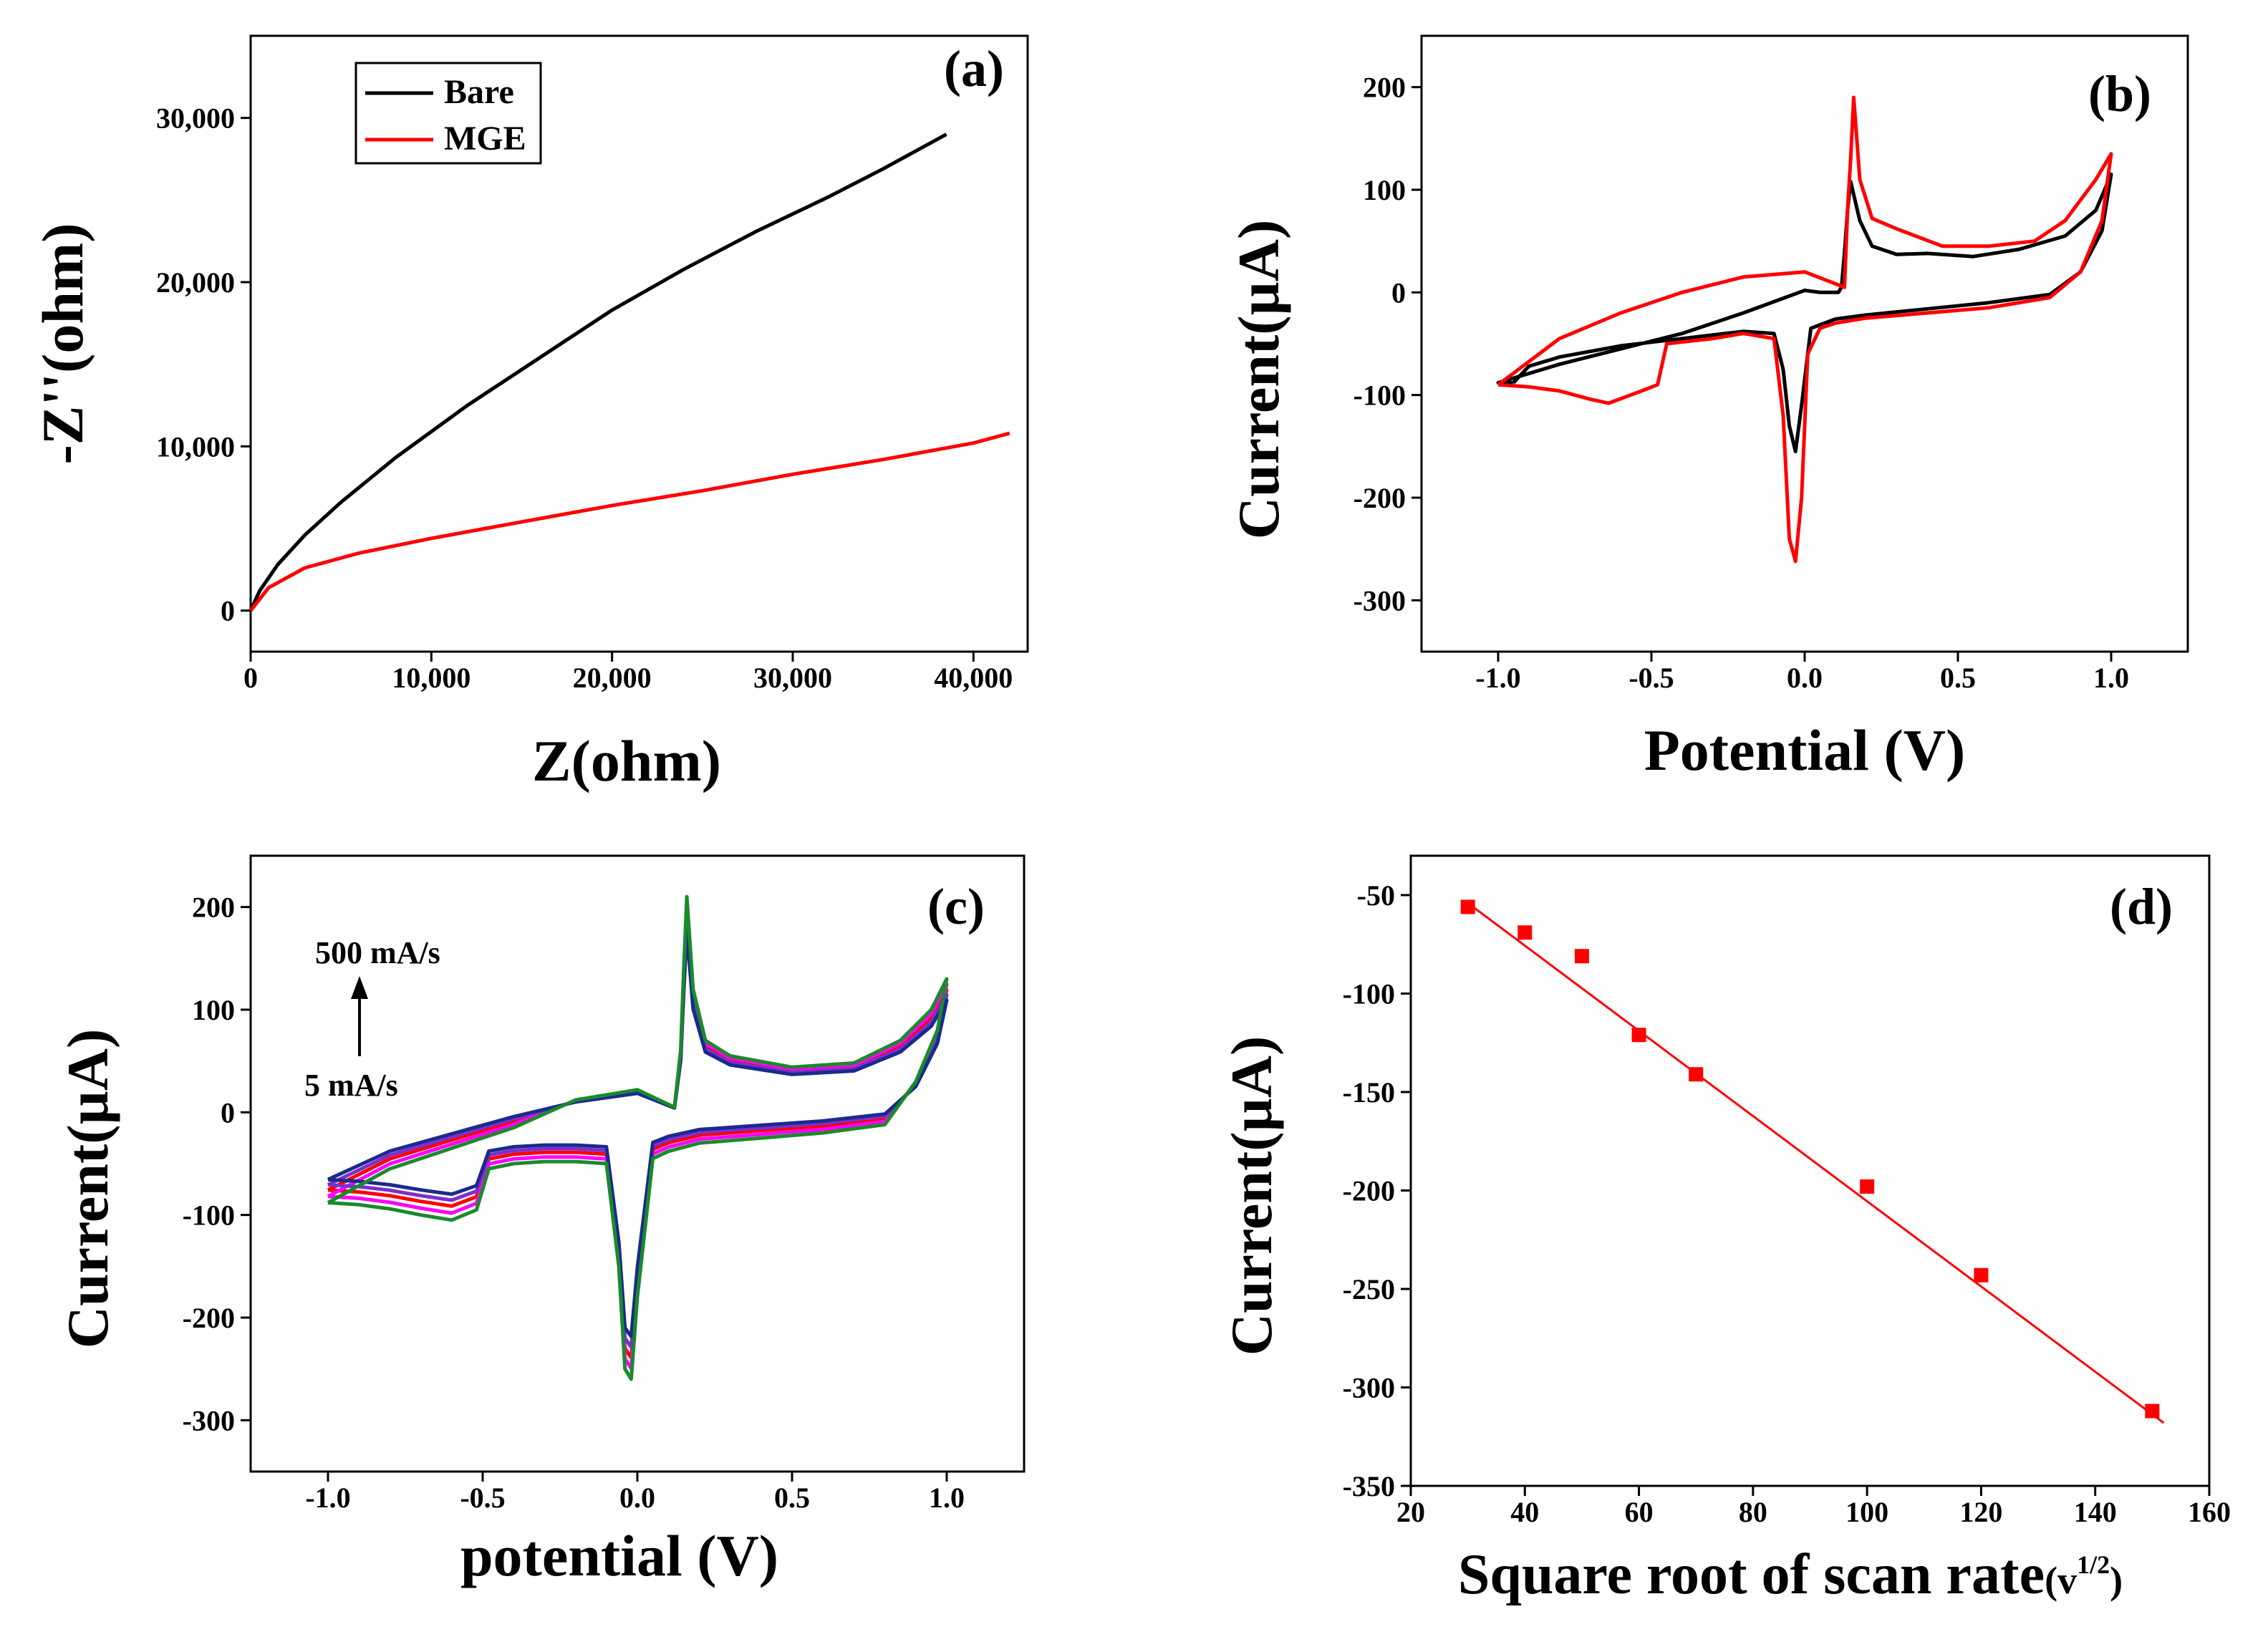  Describe the element at coordinates (1410, 1512) in the screenshot. I see `x-tick-label: 20` at that location.